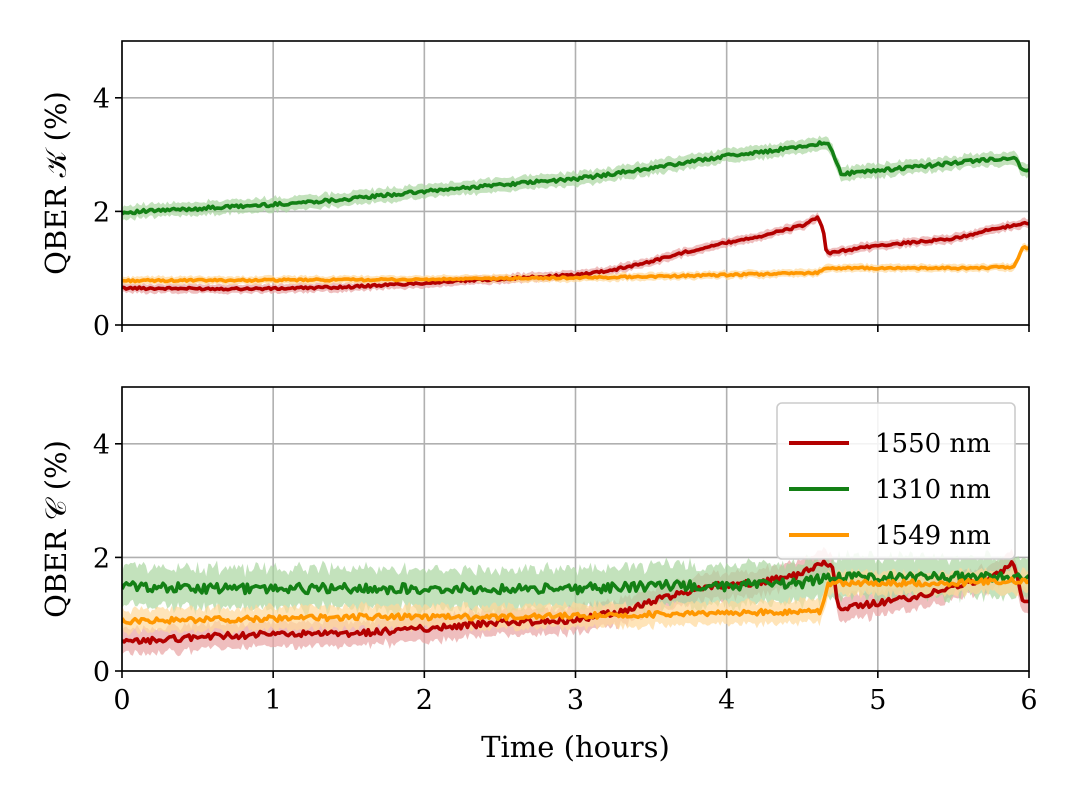  What do you see at coordinates (933, 536) in the screenshot?
I see `legend-label-1549-nm: 1549 nm` at bounding box center [933, 536].